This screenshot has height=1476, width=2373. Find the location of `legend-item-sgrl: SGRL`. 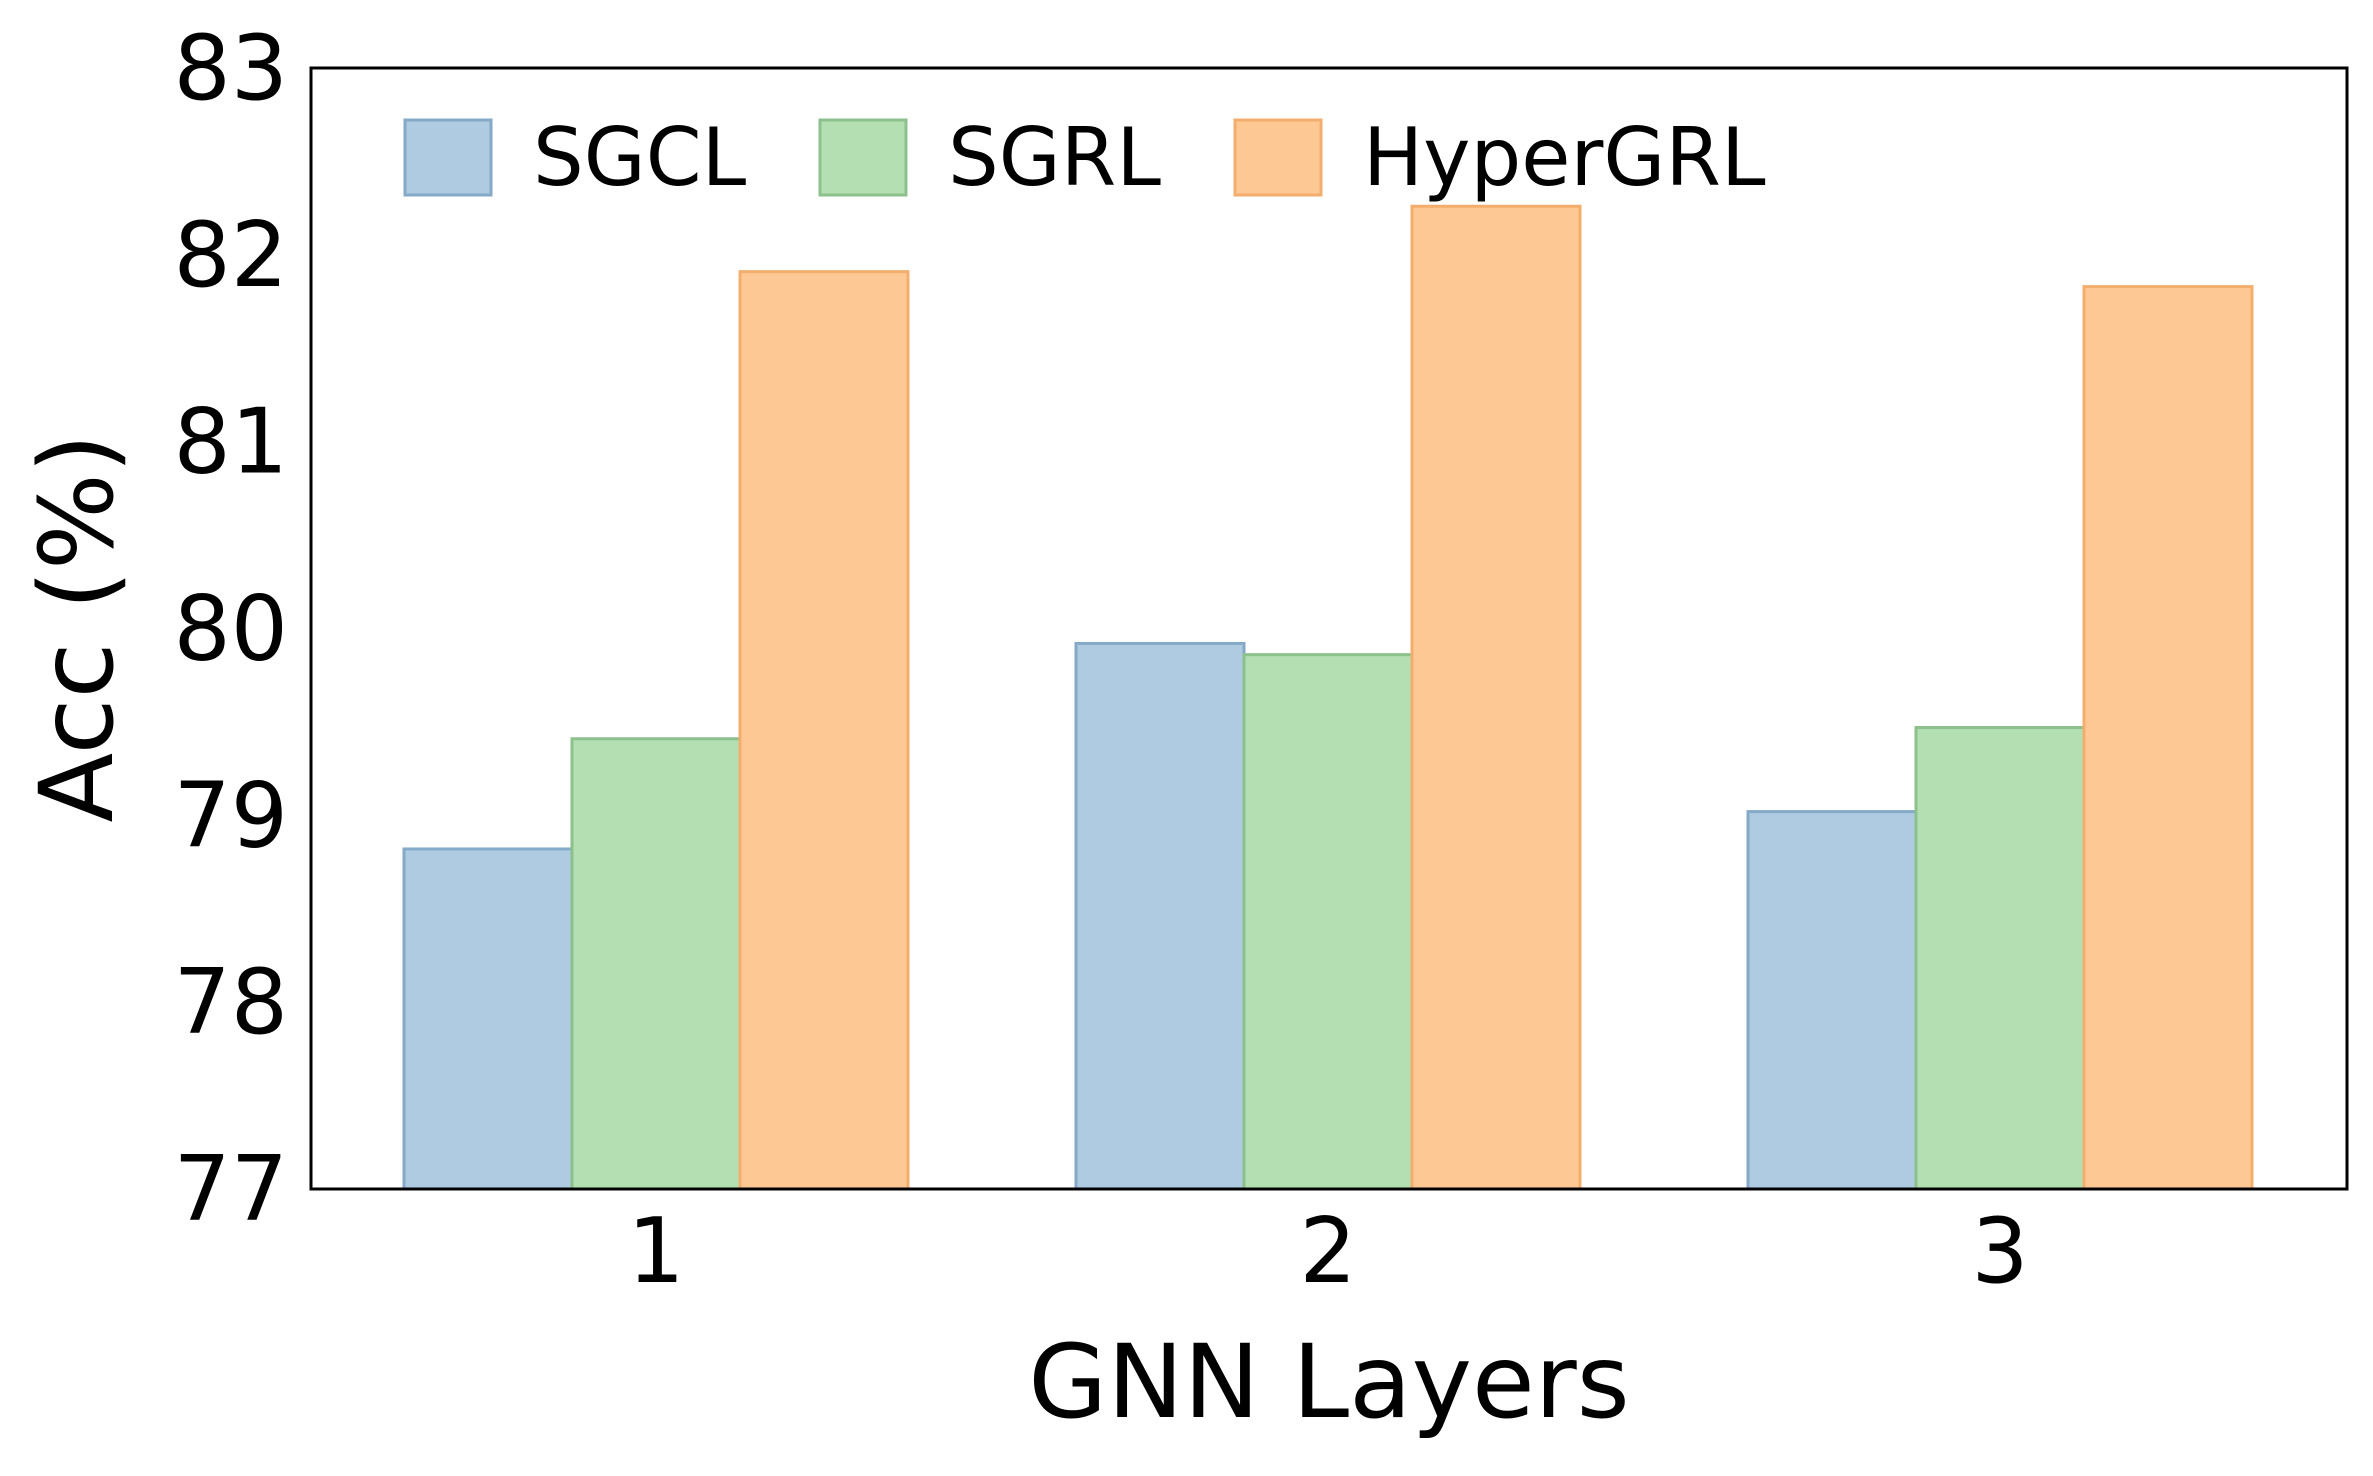

legend-item-sgrl: SGRL is located at coordinates (989, 157).